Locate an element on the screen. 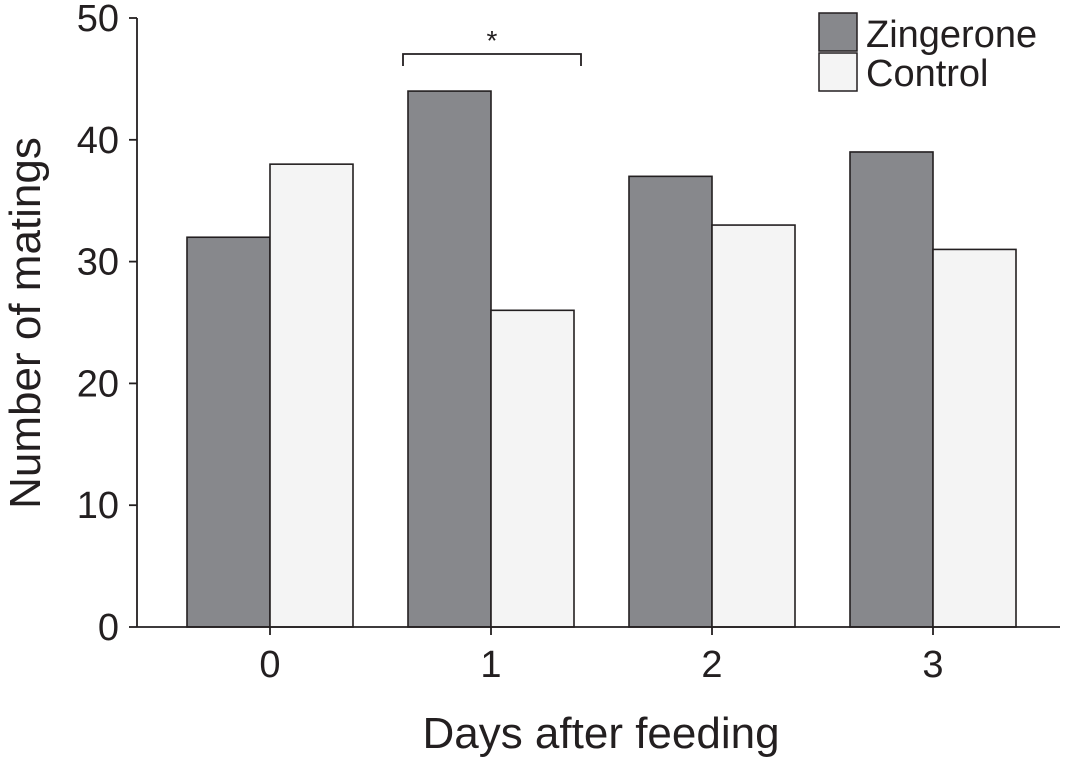 This screenshot has width=1069, height=765. x-axis-title: Days after feeding is located at coordinates (600, 733).